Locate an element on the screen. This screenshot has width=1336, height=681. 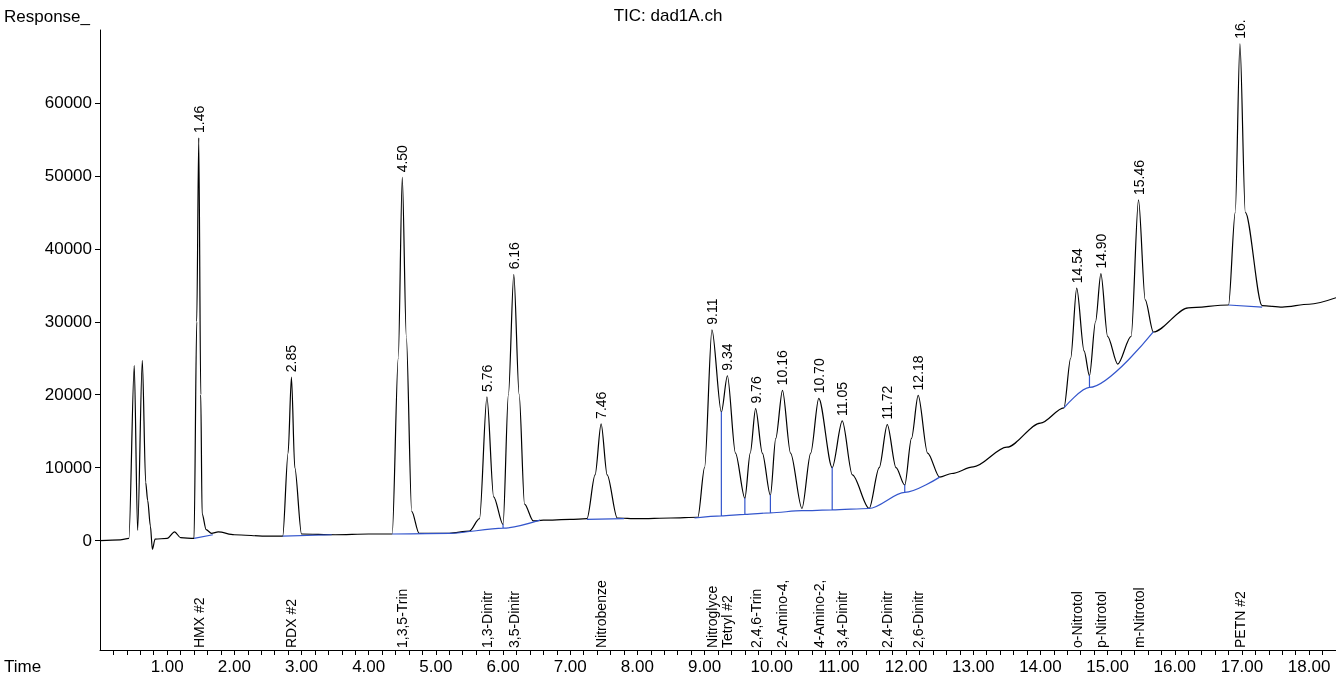
annotation: HMX #2 is located at coordinates (198, 622).